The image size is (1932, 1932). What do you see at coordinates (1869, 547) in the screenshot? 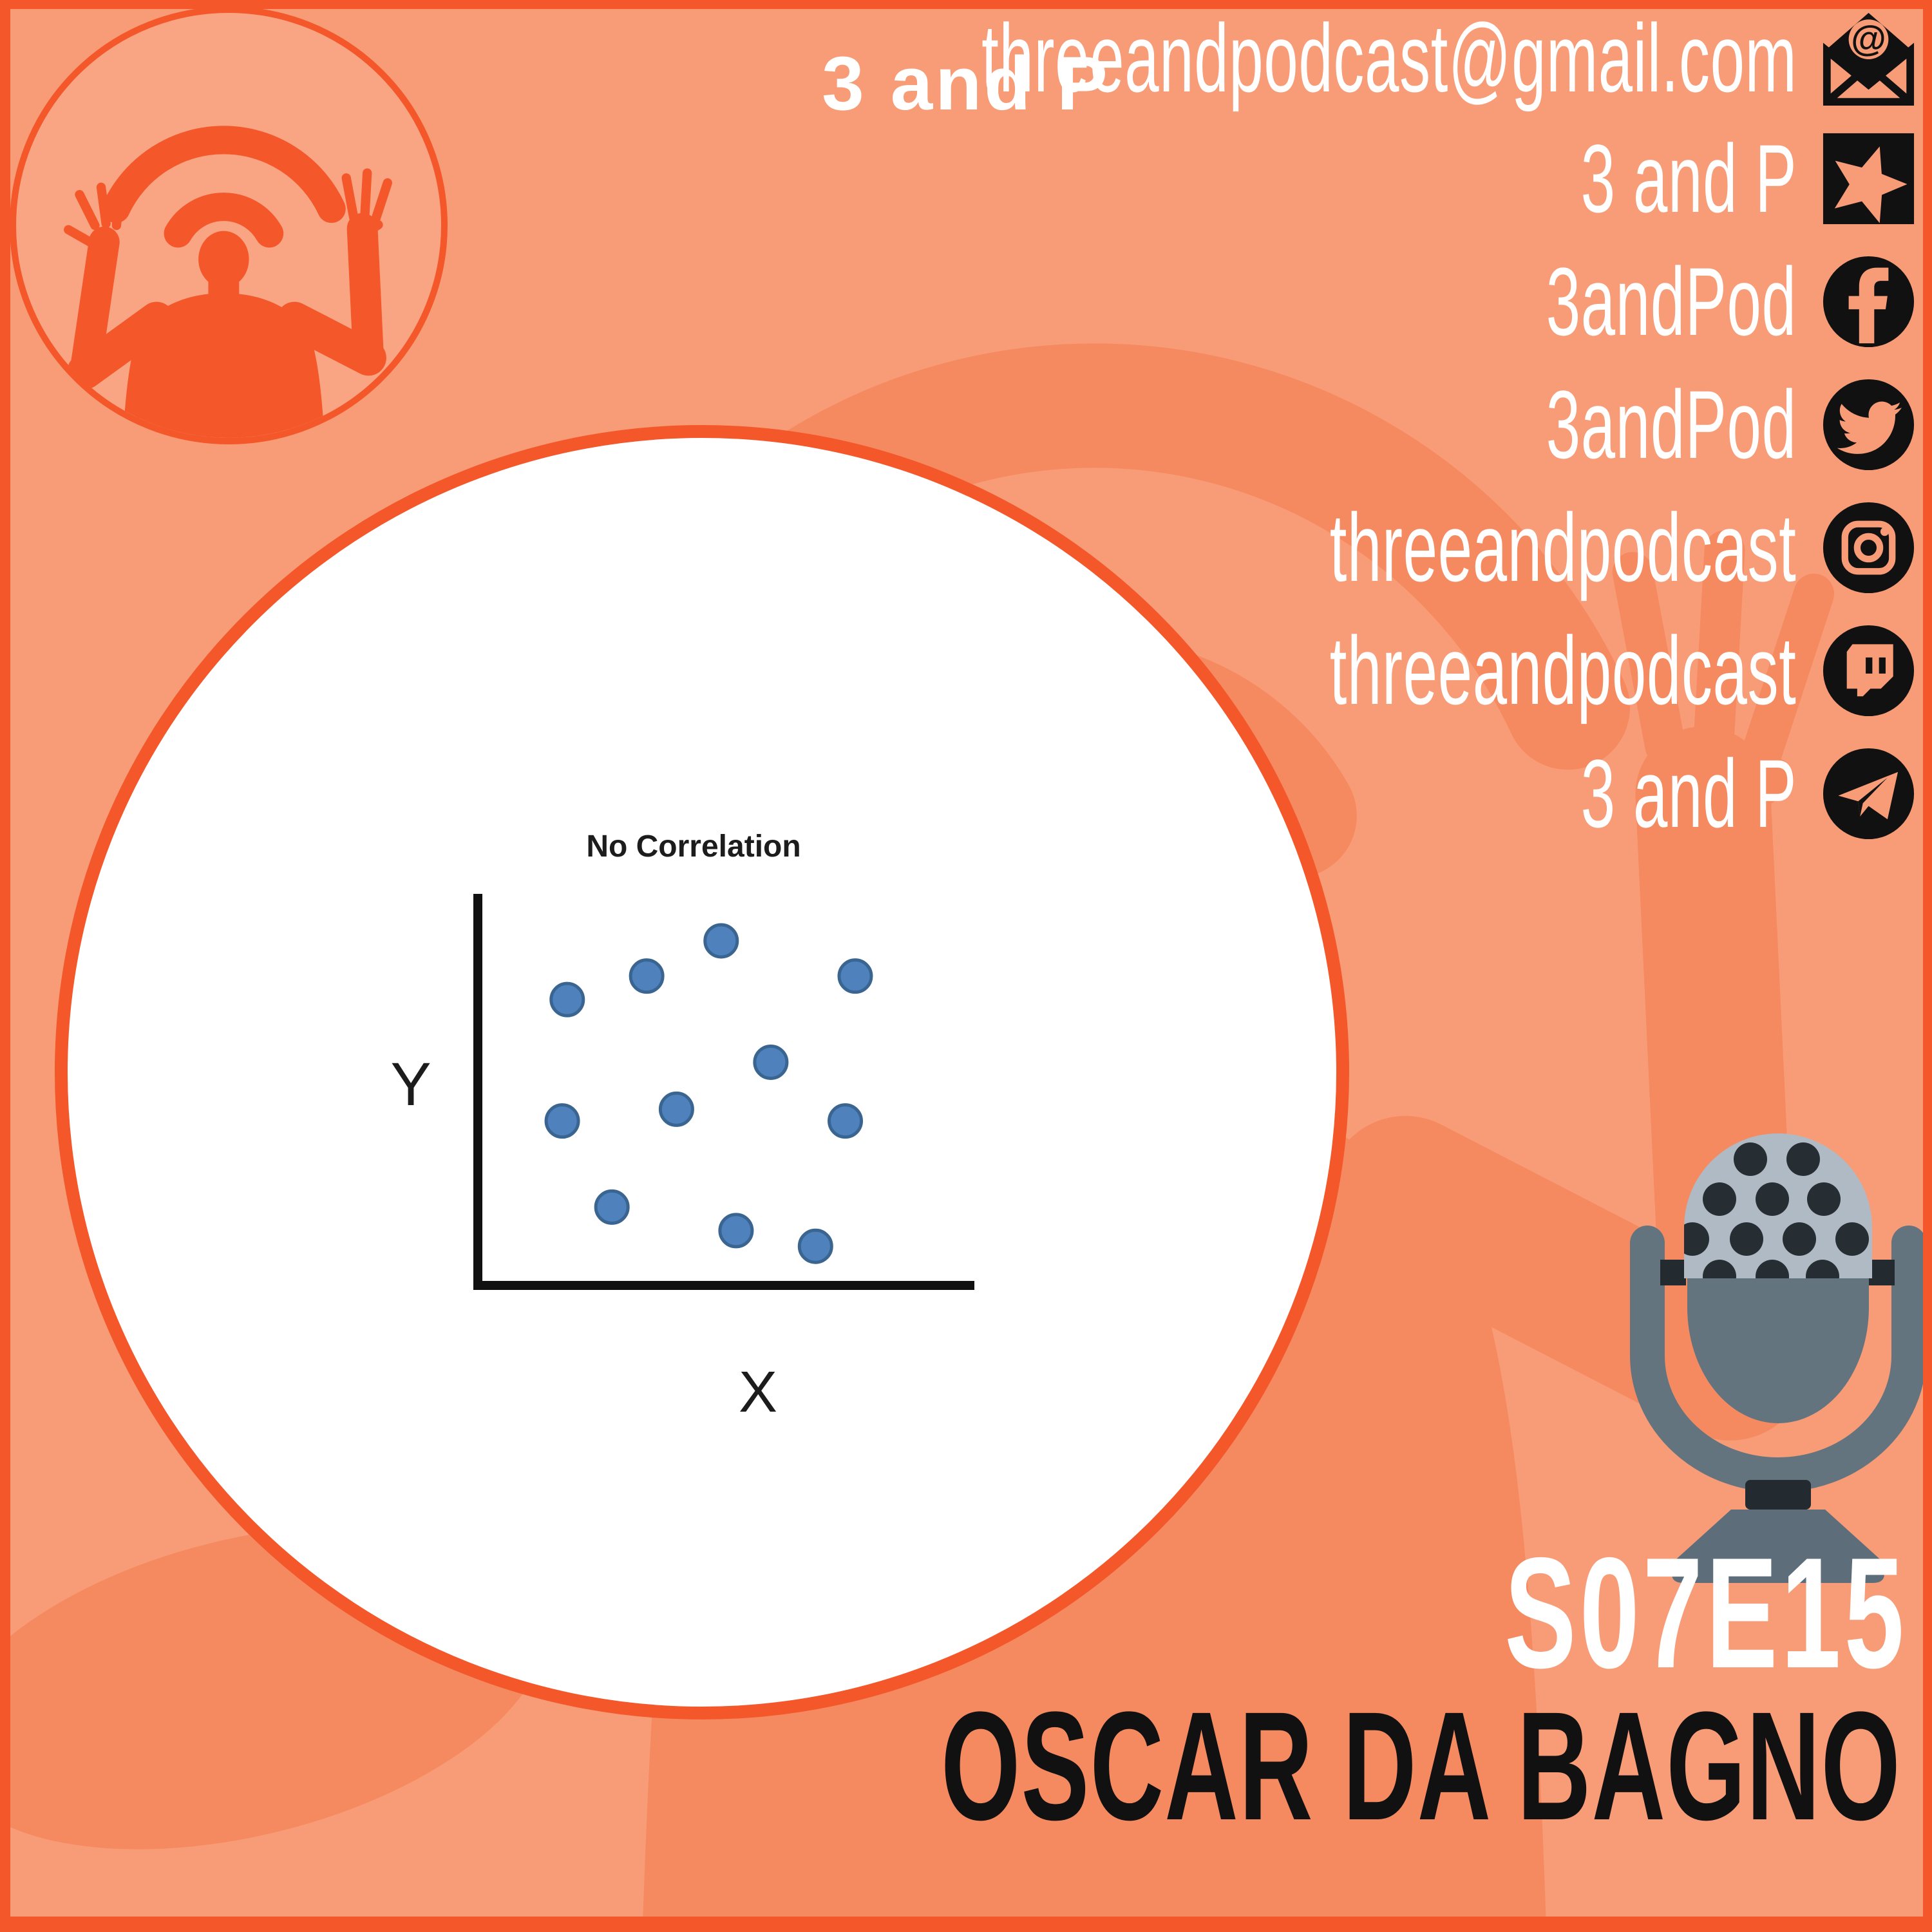
I see `instagram-icon` at bounding box center [1869, 547].